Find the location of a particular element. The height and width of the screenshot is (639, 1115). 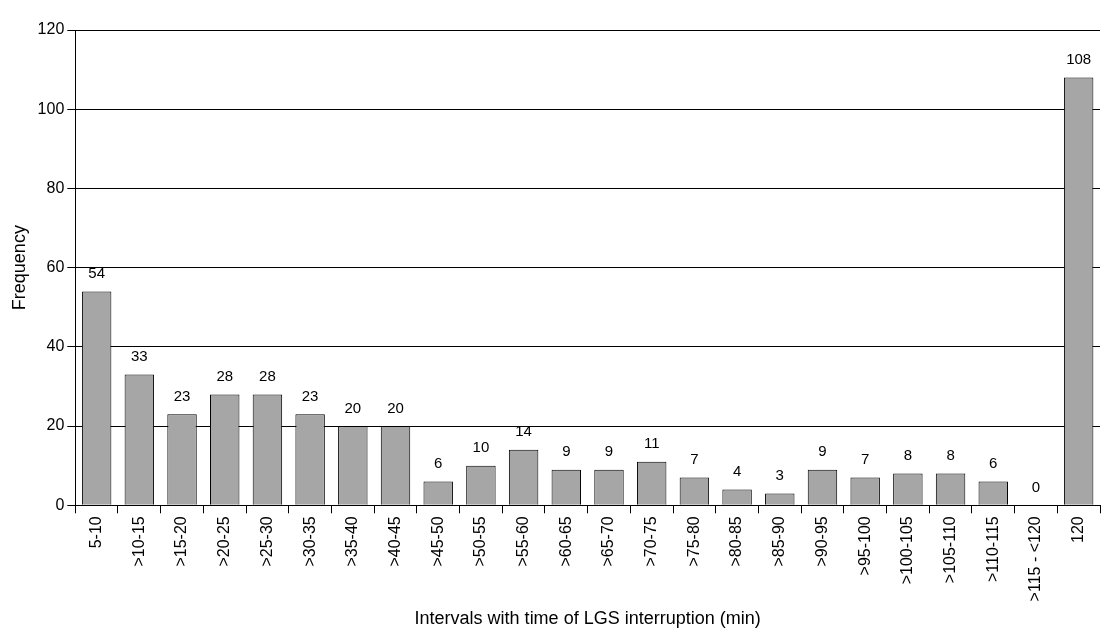

y-tick-label: 20 is located at coordinates (55, 425).